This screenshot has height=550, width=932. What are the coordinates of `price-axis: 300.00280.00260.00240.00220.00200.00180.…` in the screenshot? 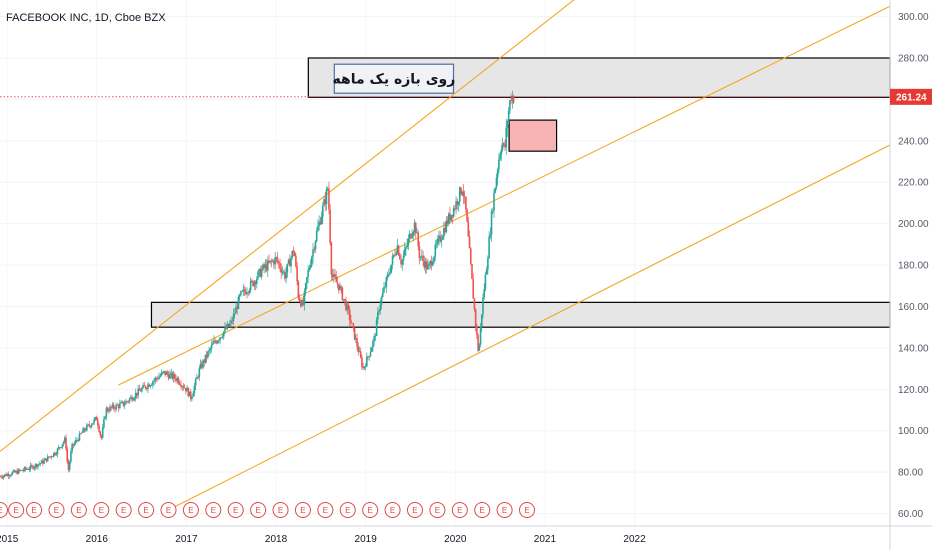 It's located at (909, 275).